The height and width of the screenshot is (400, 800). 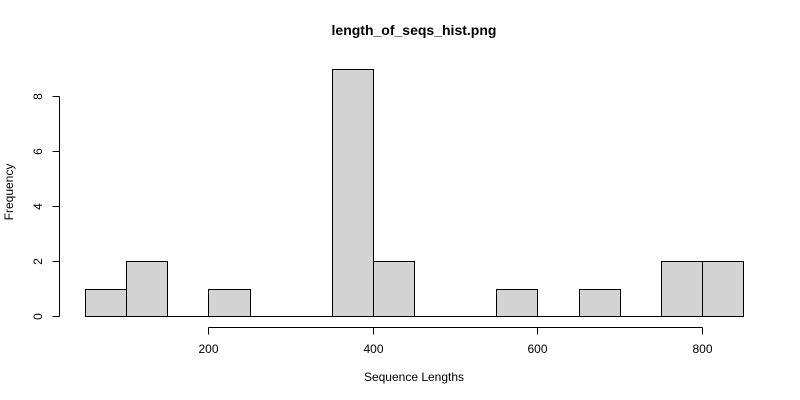 What do you see at coordinates (38, 261) in the screenshot?
I see `y-tick-label: 2` at bounding box center [38, 261].